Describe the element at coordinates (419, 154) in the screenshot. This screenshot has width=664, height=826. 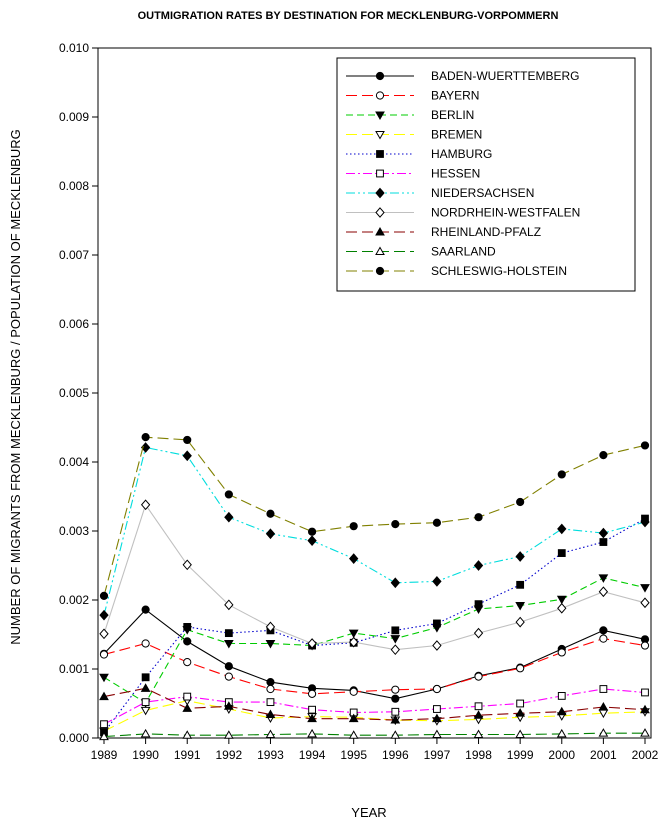
I see `legend-item-hamburg: HAMBURG` at that location.